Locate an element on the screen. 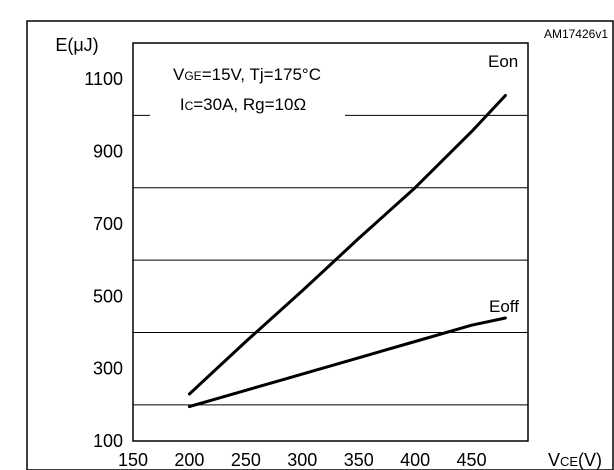 The image size is (614, 470). x-tick-label: 350 is located at coordinates (359, 460).